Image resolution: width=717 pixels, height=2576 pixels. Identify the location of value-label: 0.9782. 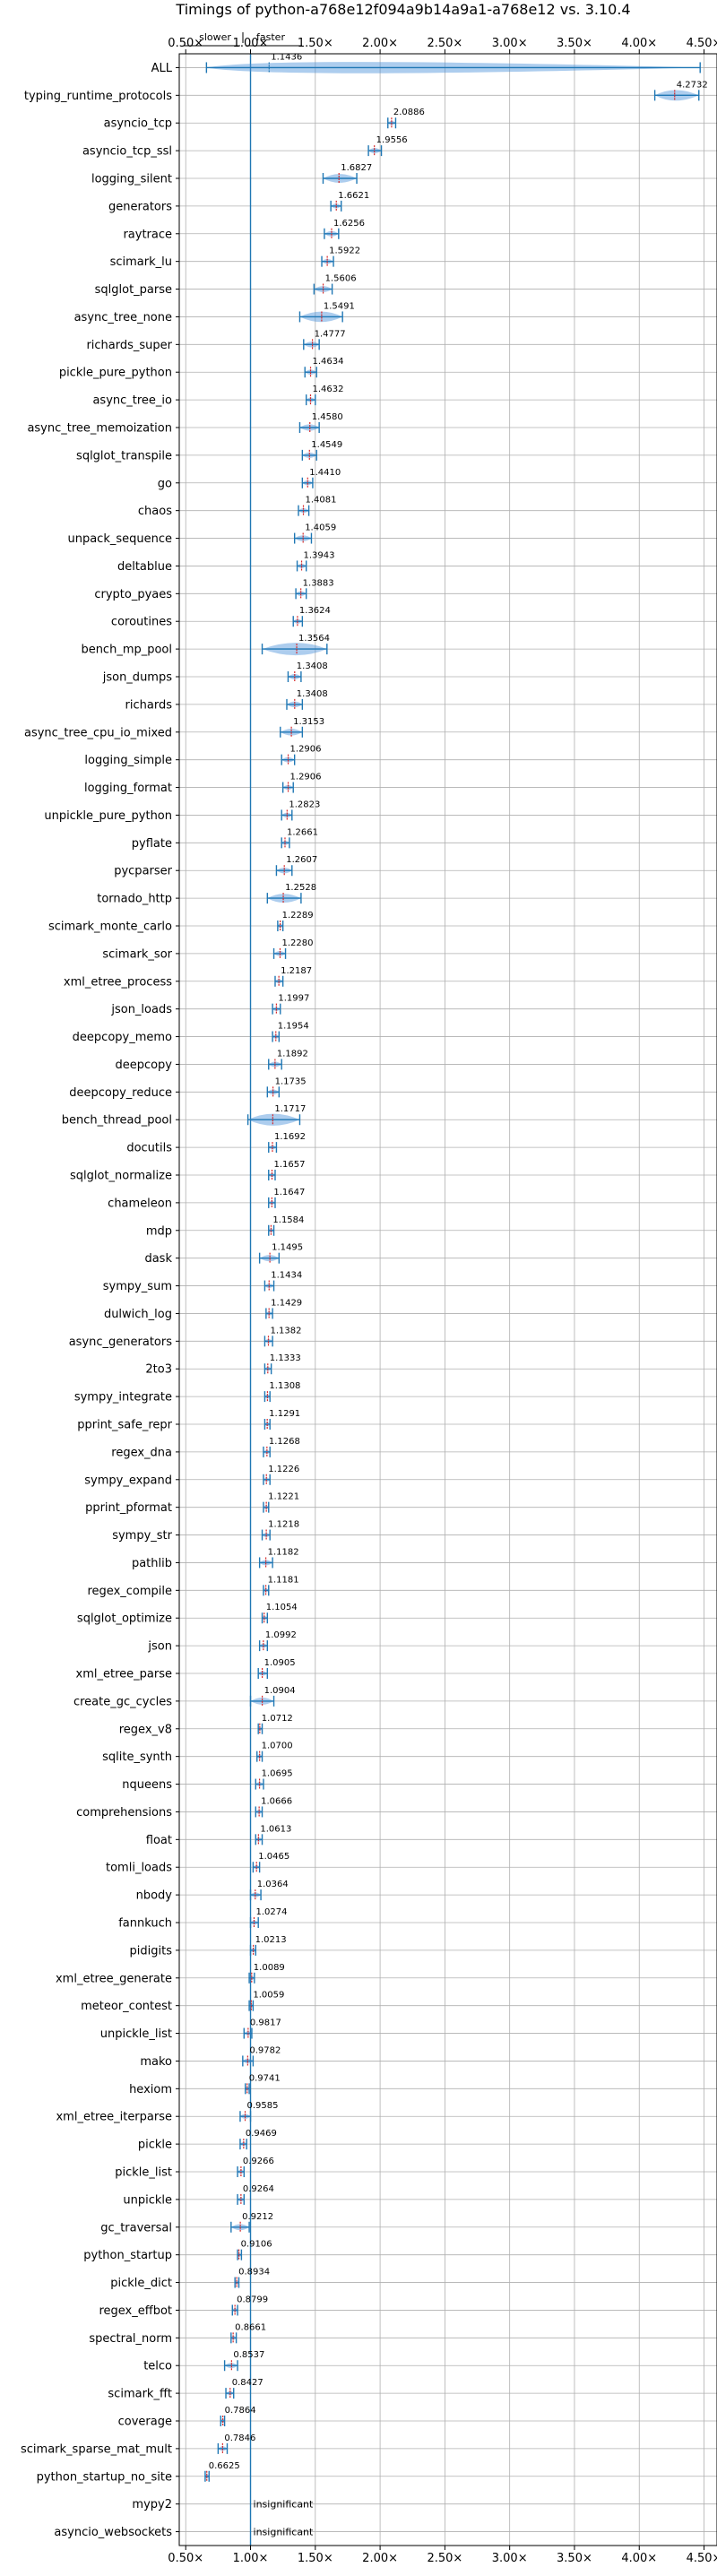
(265, 2050).